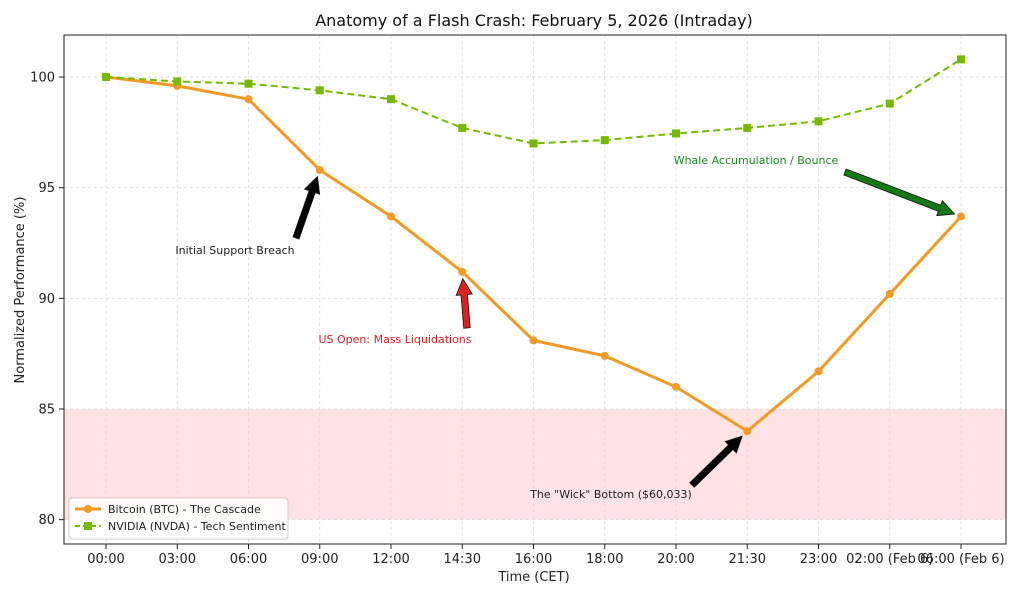 The width and height of the screenshot is (1024, 597). I want to click on x-tick-label: 20:00, so click(675, 559).